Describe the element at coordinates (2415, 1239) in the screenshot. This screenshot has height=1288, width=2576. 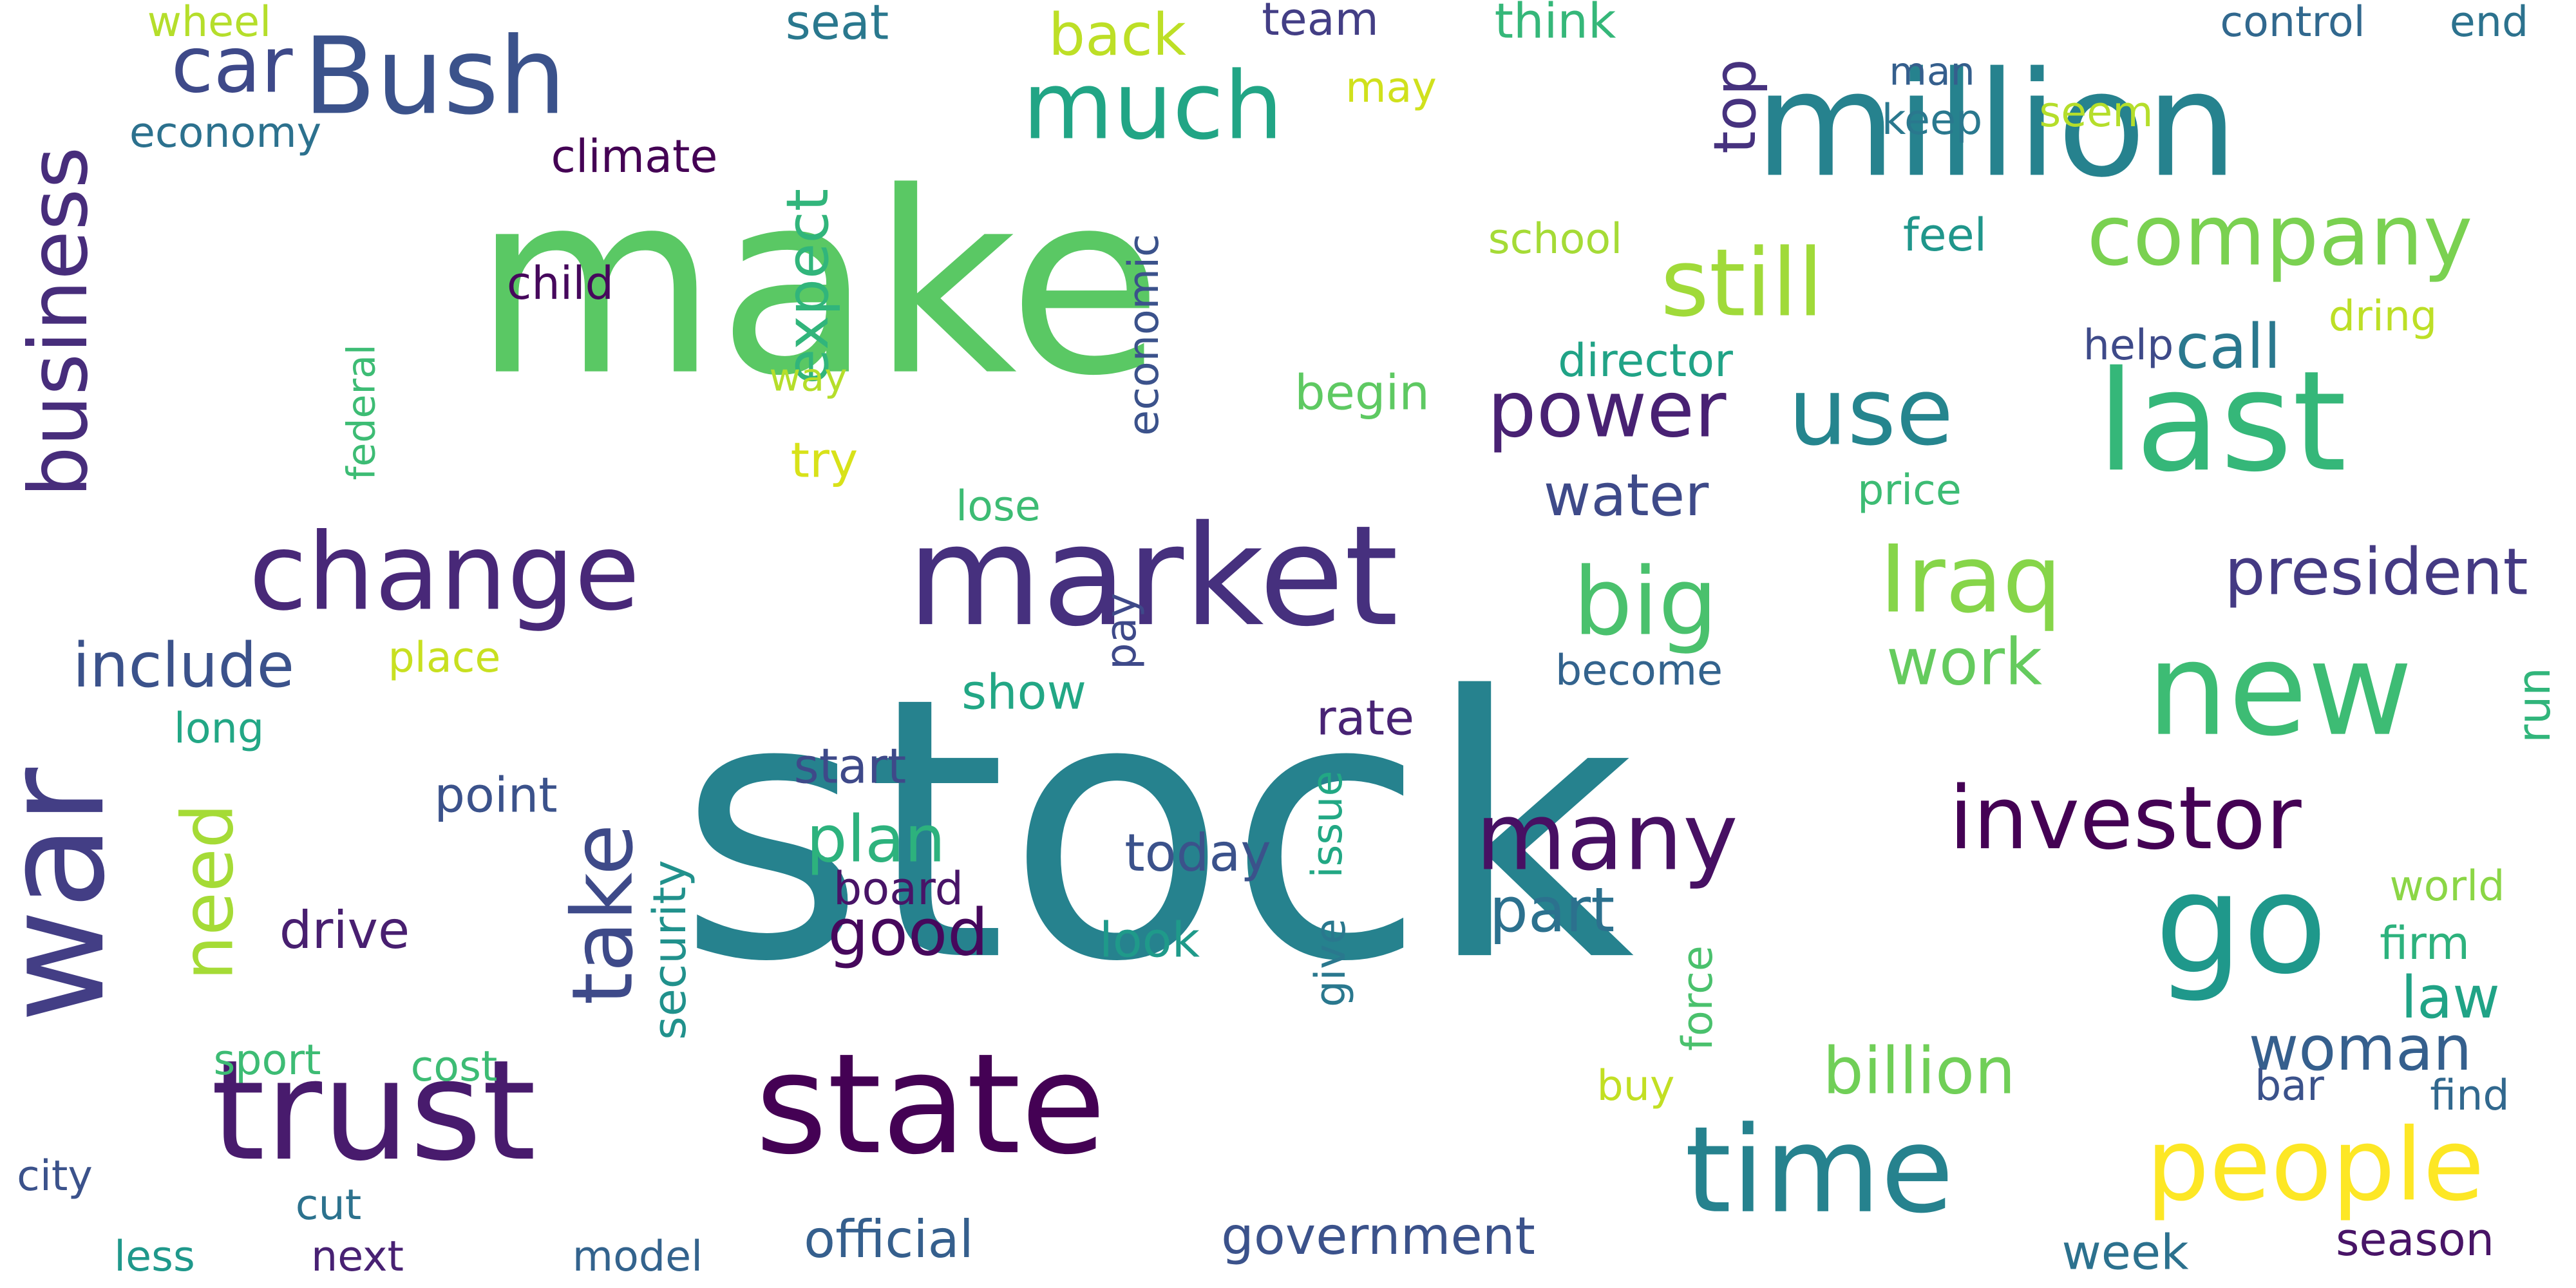
I see `word-season: season` at that location.